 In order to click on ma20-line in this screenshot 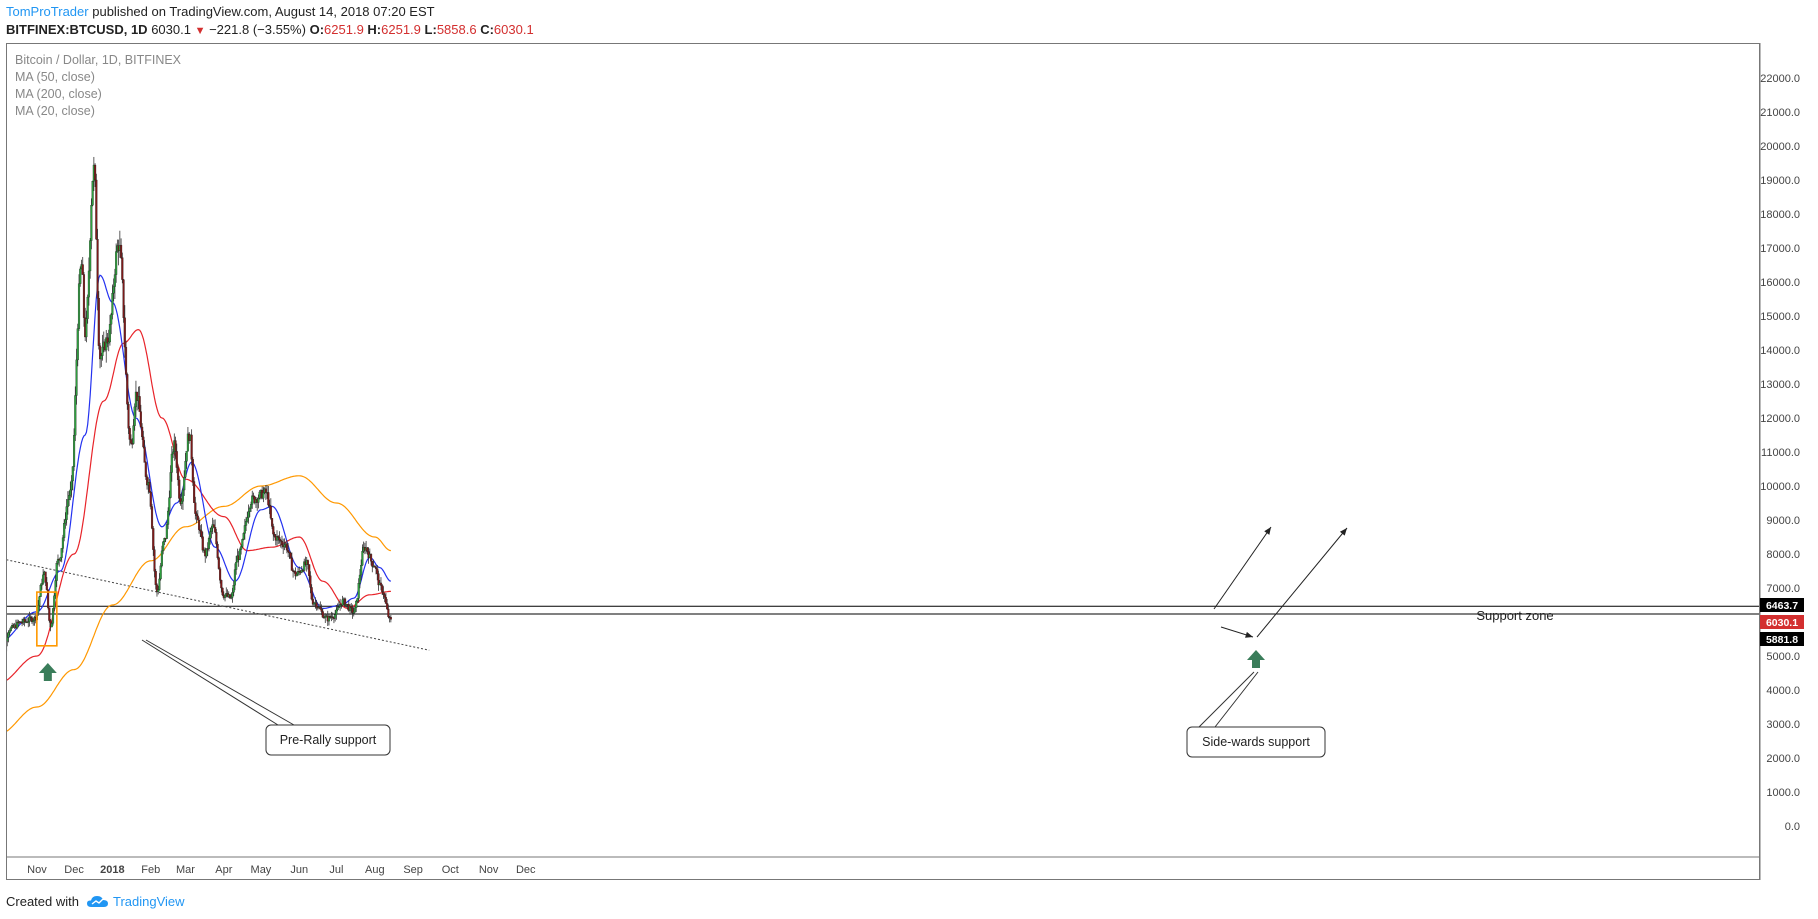, I will do `click(199, 457)`.